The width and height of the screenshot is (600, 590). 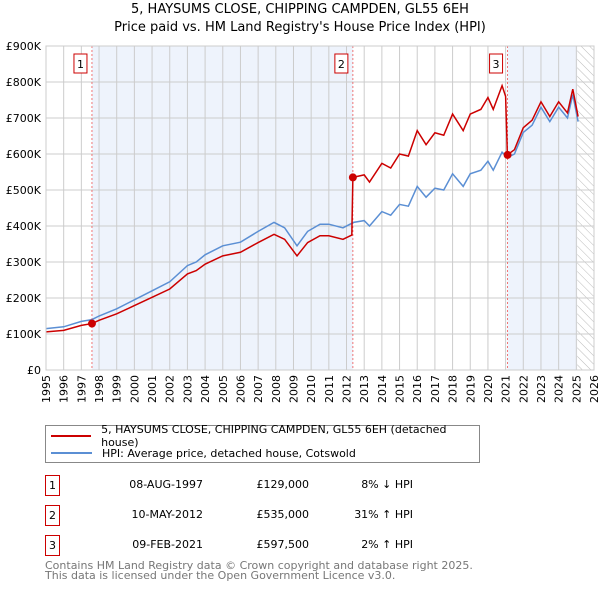 What do you see at coordinates (167, 544) in the screenshot?
I see `sale-date: 09-FEB-2021` at bounding box center [167, 544].